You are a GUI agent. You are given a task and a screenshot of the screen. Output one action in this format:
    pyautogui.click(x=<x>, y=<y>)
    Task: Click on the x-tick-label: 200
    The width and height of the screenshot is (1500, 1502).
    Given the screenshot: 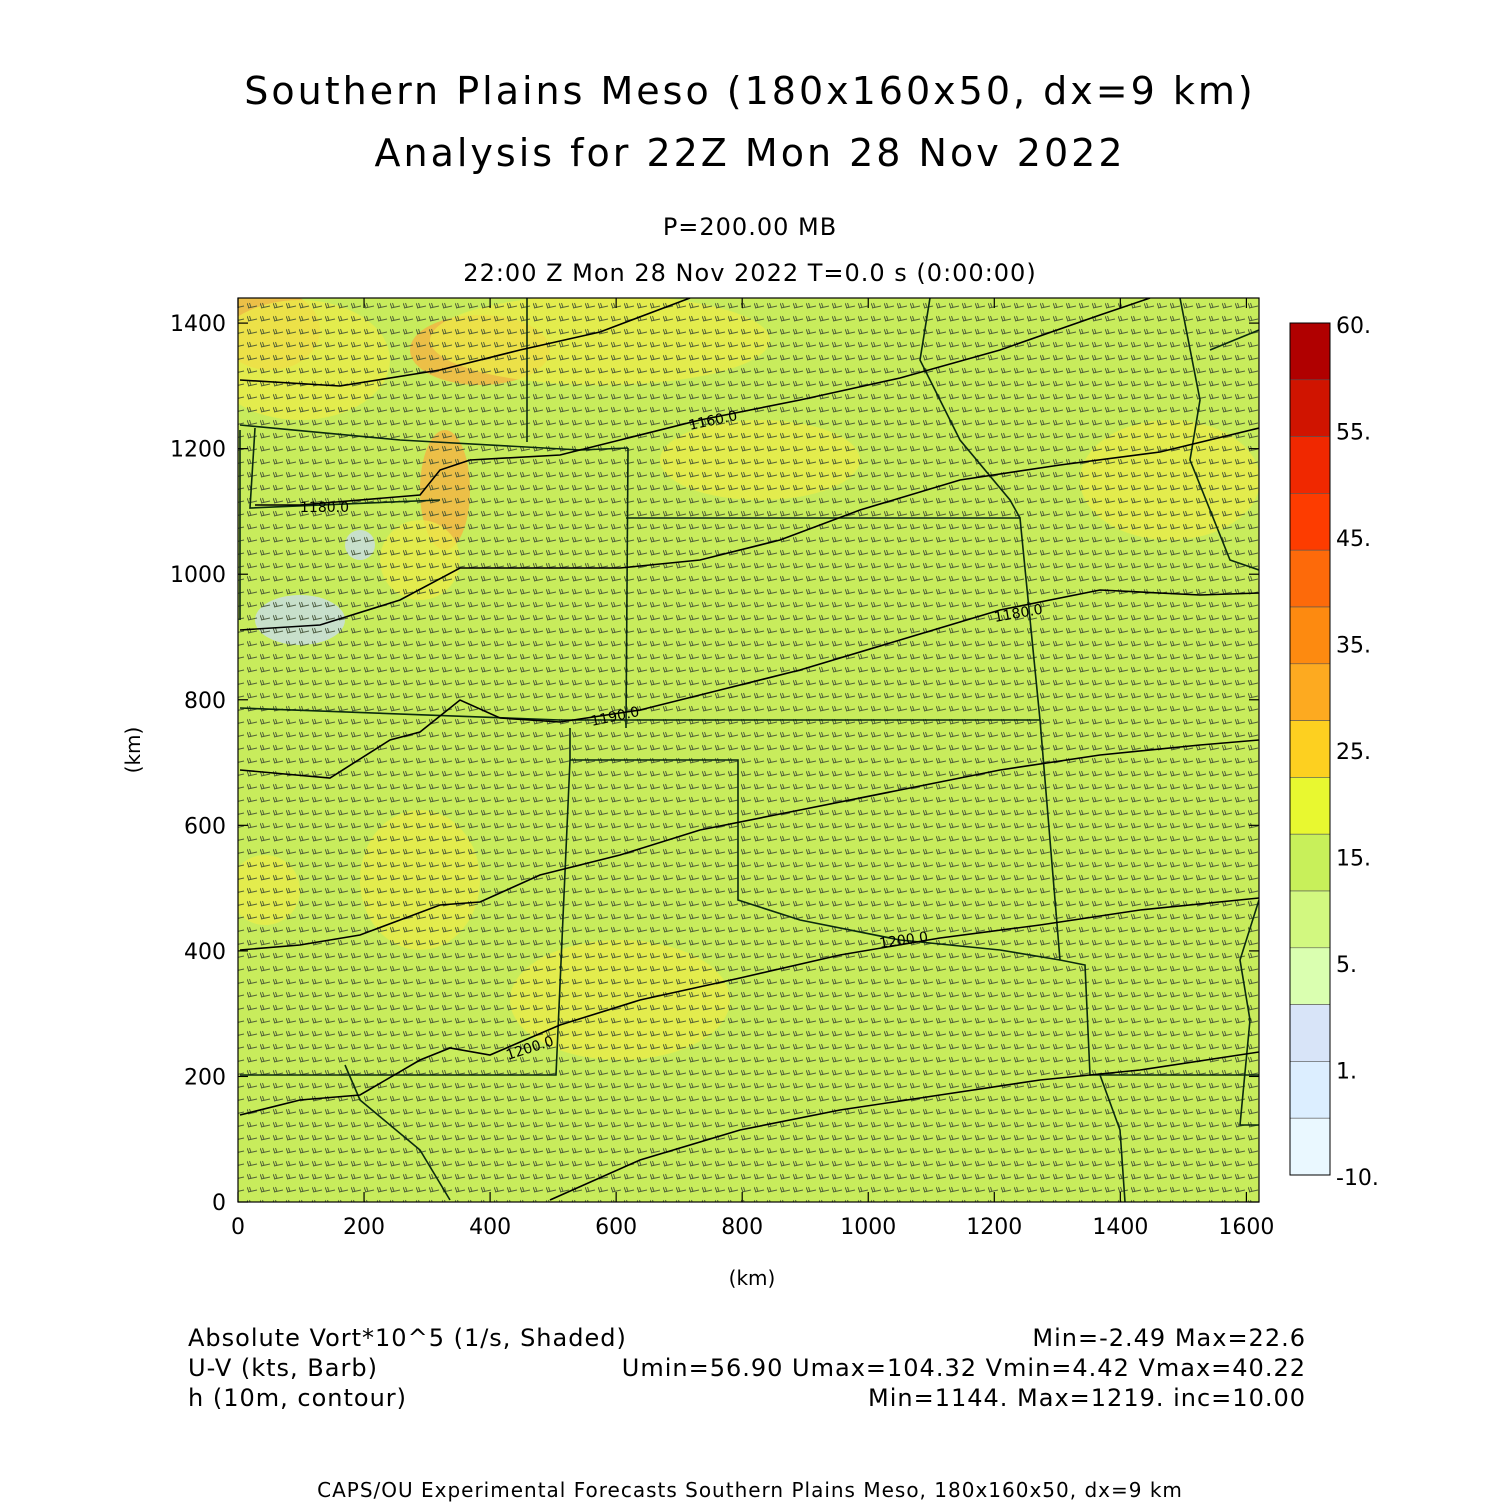 What is the action you would take?
    pyautogui.click(x=364, y=1227)
    